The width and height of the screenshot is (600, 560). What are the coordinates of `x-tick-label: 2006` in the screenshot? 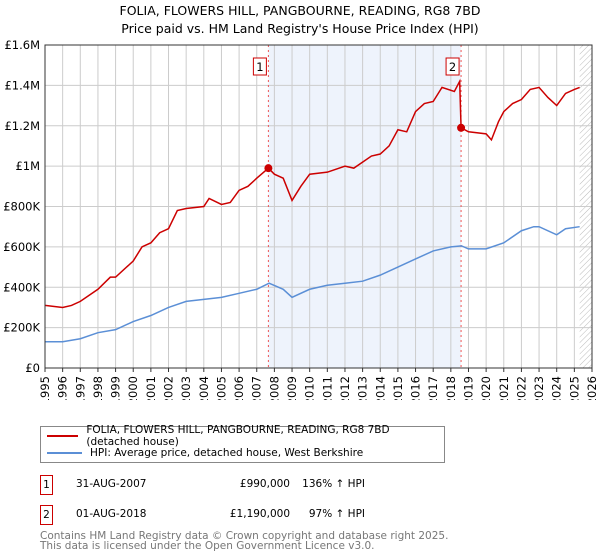 It's located at (239, 388).